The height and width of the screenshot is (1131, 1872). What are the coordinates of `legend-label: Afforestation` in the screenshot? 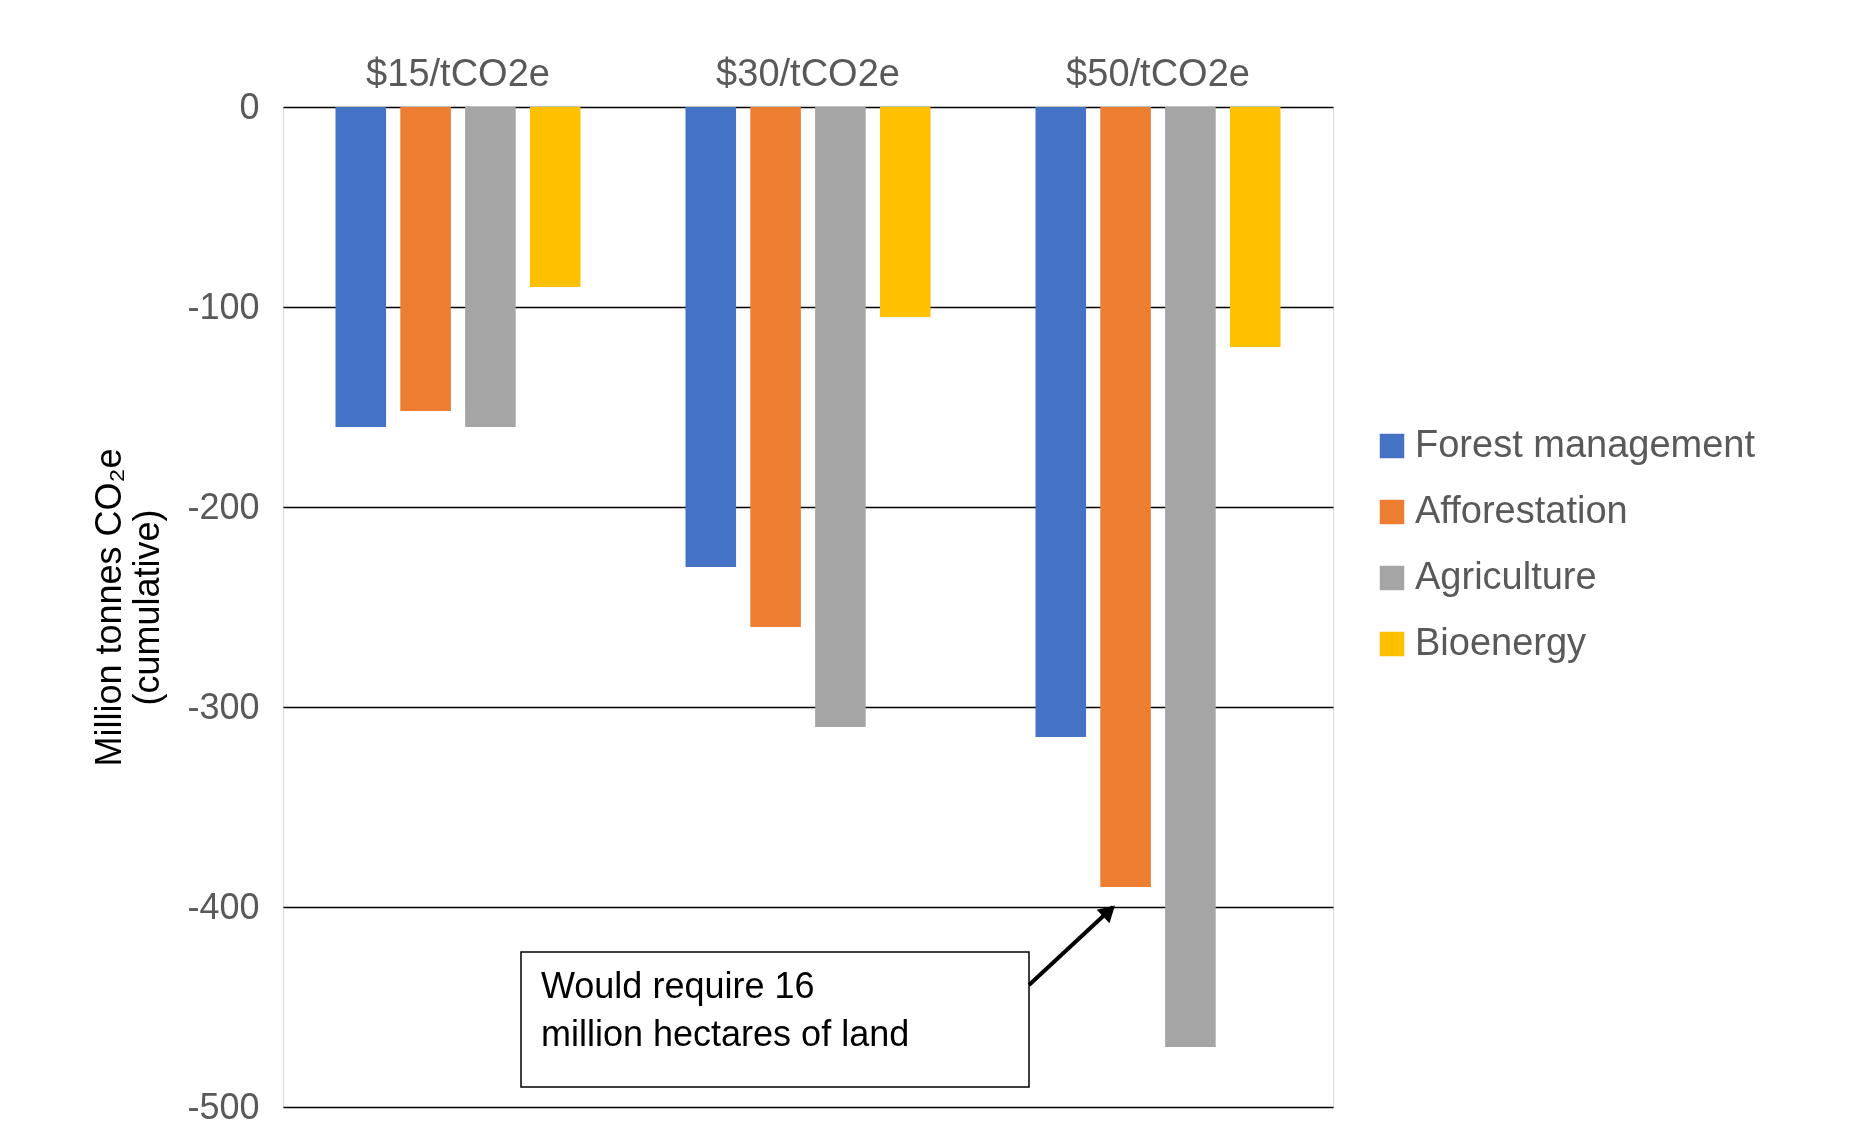 It's located at (1521, 510).